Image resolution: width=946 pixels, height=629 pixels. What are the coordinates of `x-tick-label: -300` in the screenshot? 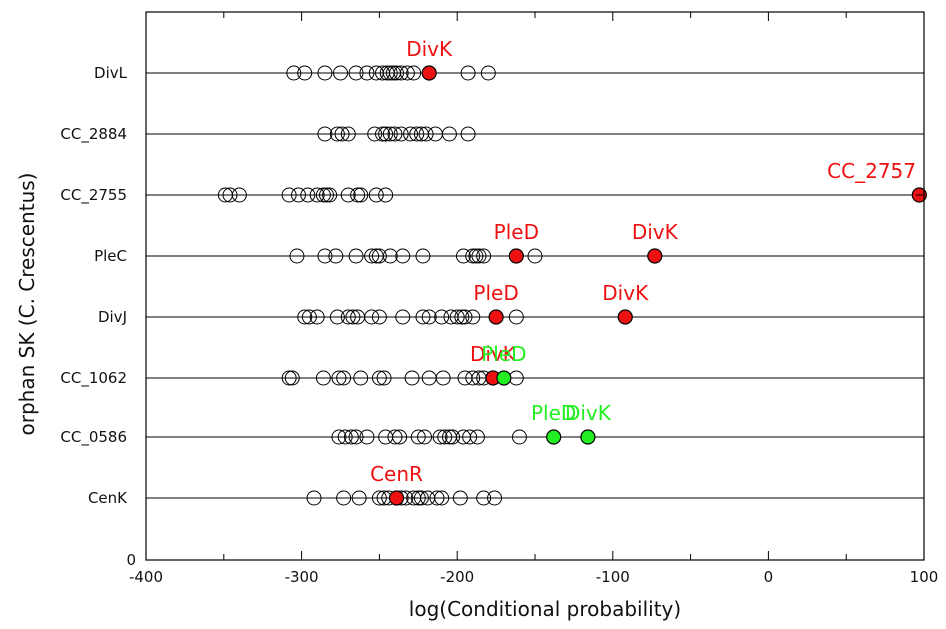 It's located at (302, 577).